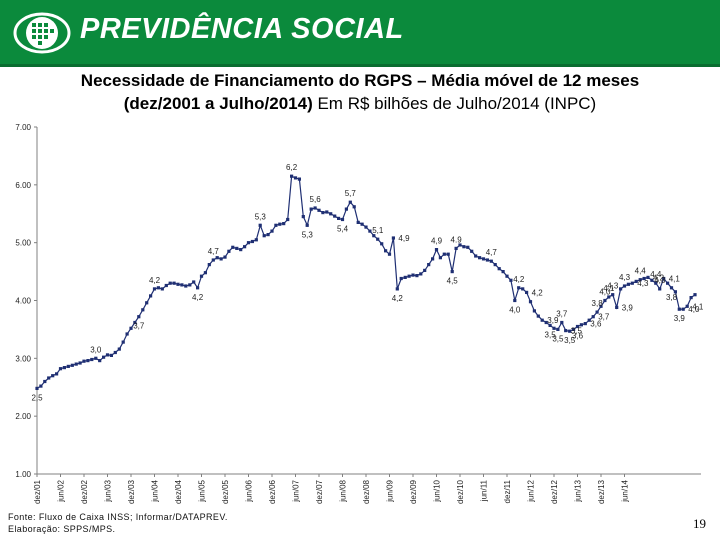 The width and height of the screenshot is (720, 540). I want to click on data-label: 6,2, so click(292, 167).